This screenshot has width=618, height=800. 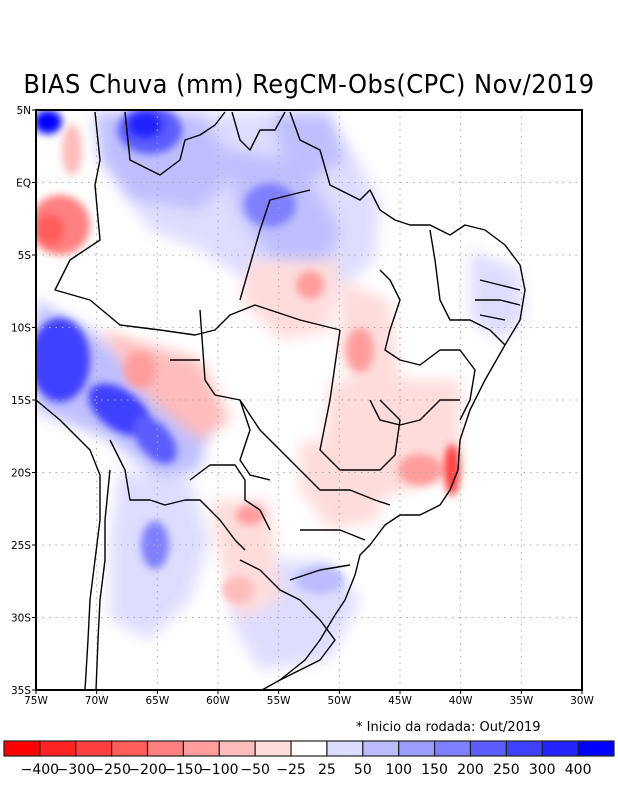 What do you see at coordinates (23, 111) in the screenshot?
I see `y-tick-label: 5N` at bounding box center [23, 111].